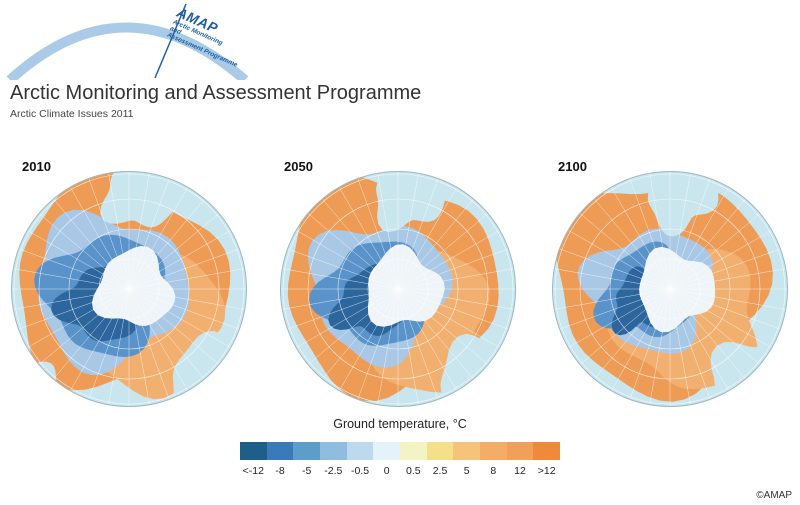  What do you see at coordinates (386, 471) in the screenshot?
I see `legend-label: 0` at bounding box center [386, 471].